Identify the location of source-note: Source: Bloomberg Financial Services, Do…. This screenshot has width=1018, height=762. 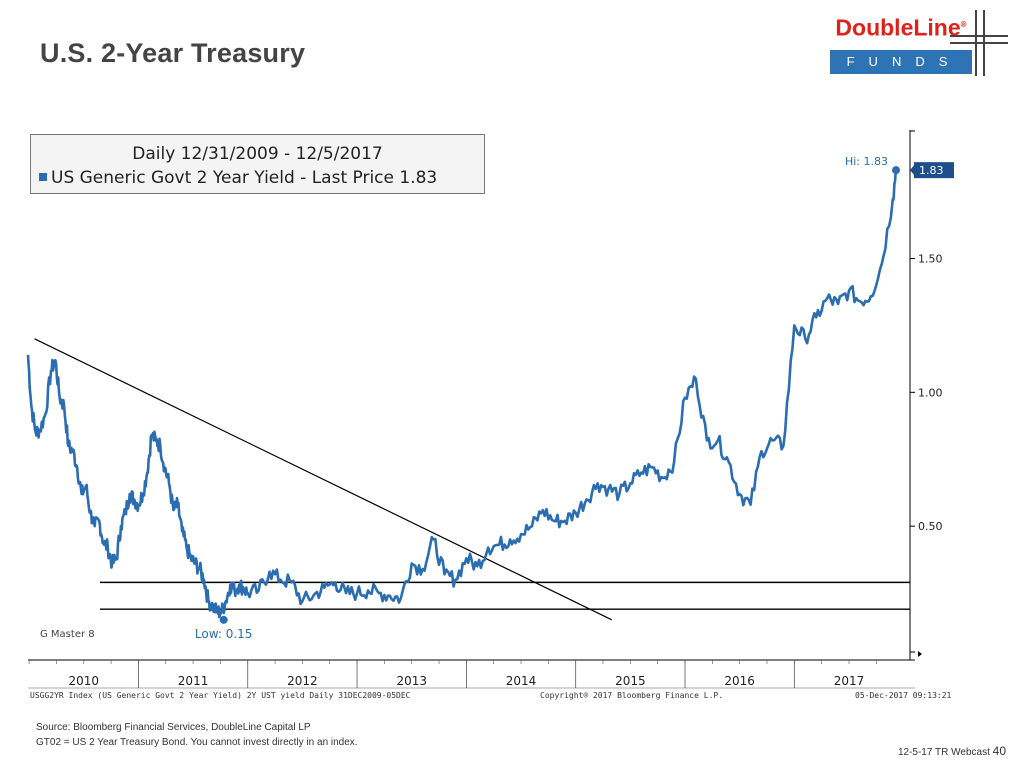
(197, 735).